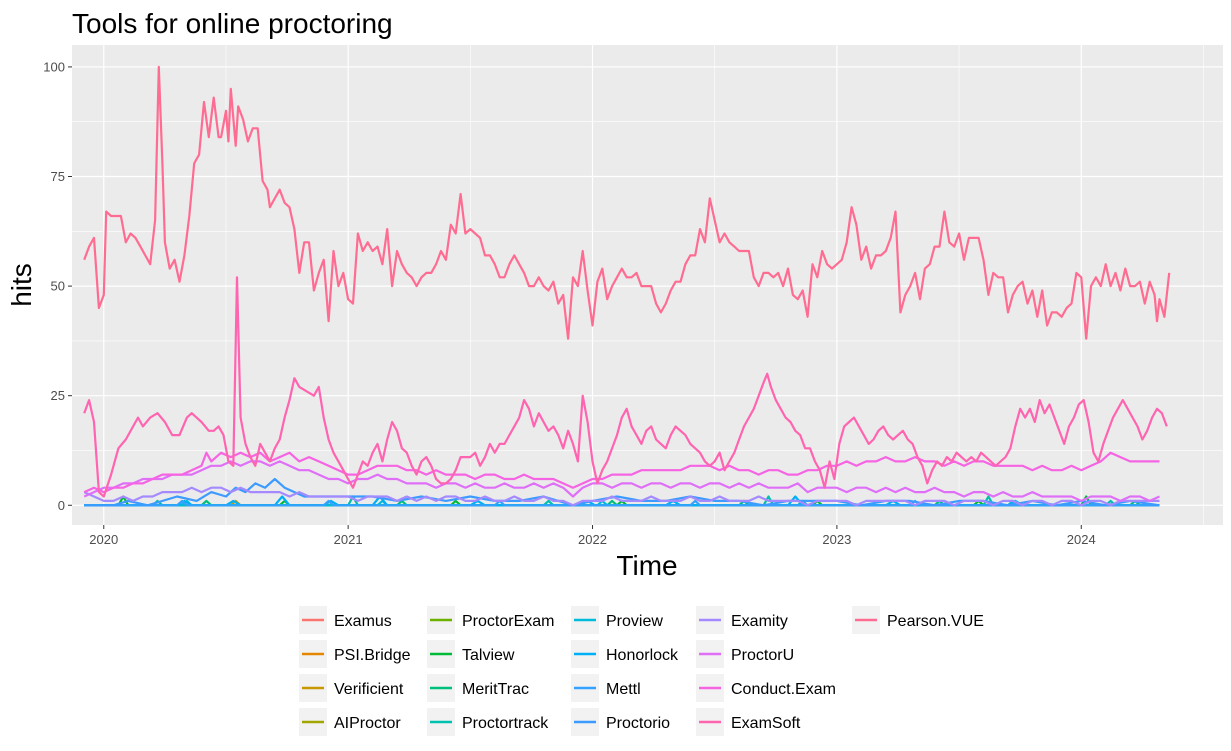 The width and height of the screenshot is (1231, 751). I want to click on series-line-conduct-exam, so click(621, 472).